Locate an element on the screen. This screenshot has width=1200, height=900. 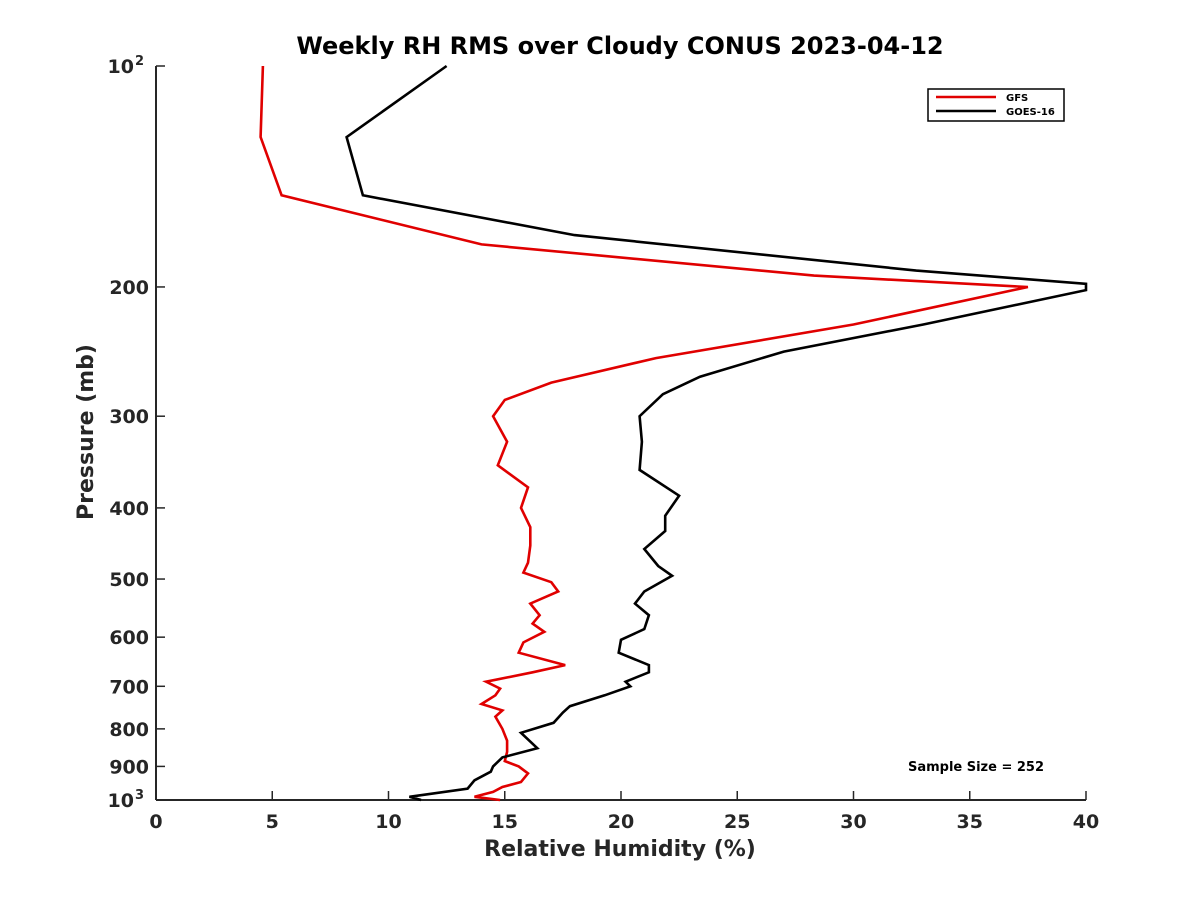
legend-label-gfs: GFS is located at coordinates (1017, 98).